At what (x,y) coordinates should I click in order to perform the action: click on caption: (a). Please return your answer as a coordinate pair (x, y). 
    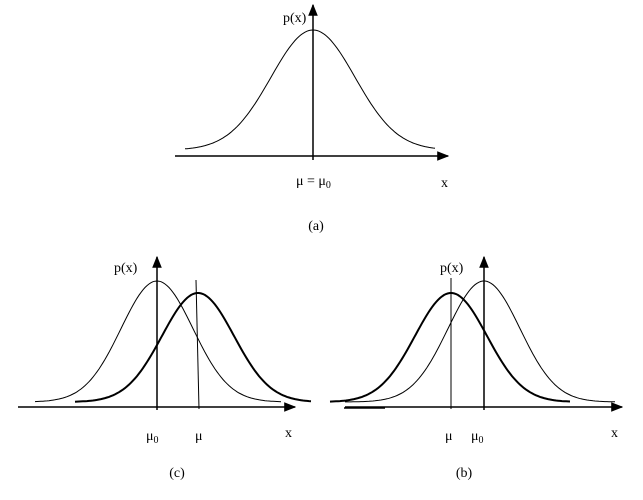
    Looking at the image, I should click on (316, 226).